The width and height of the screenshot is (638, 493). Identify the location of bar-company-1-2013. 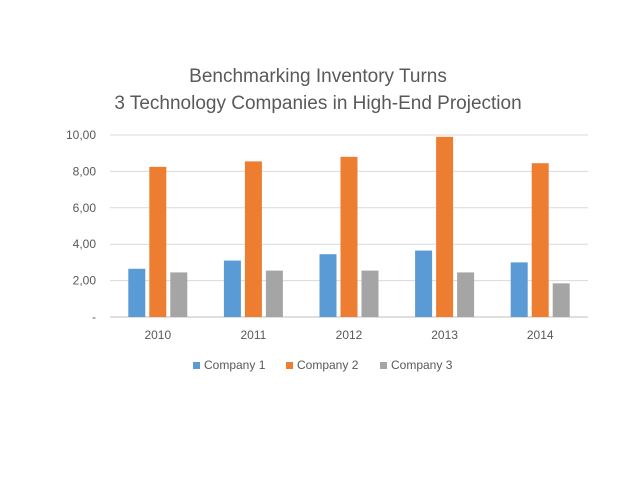
(424, 283).